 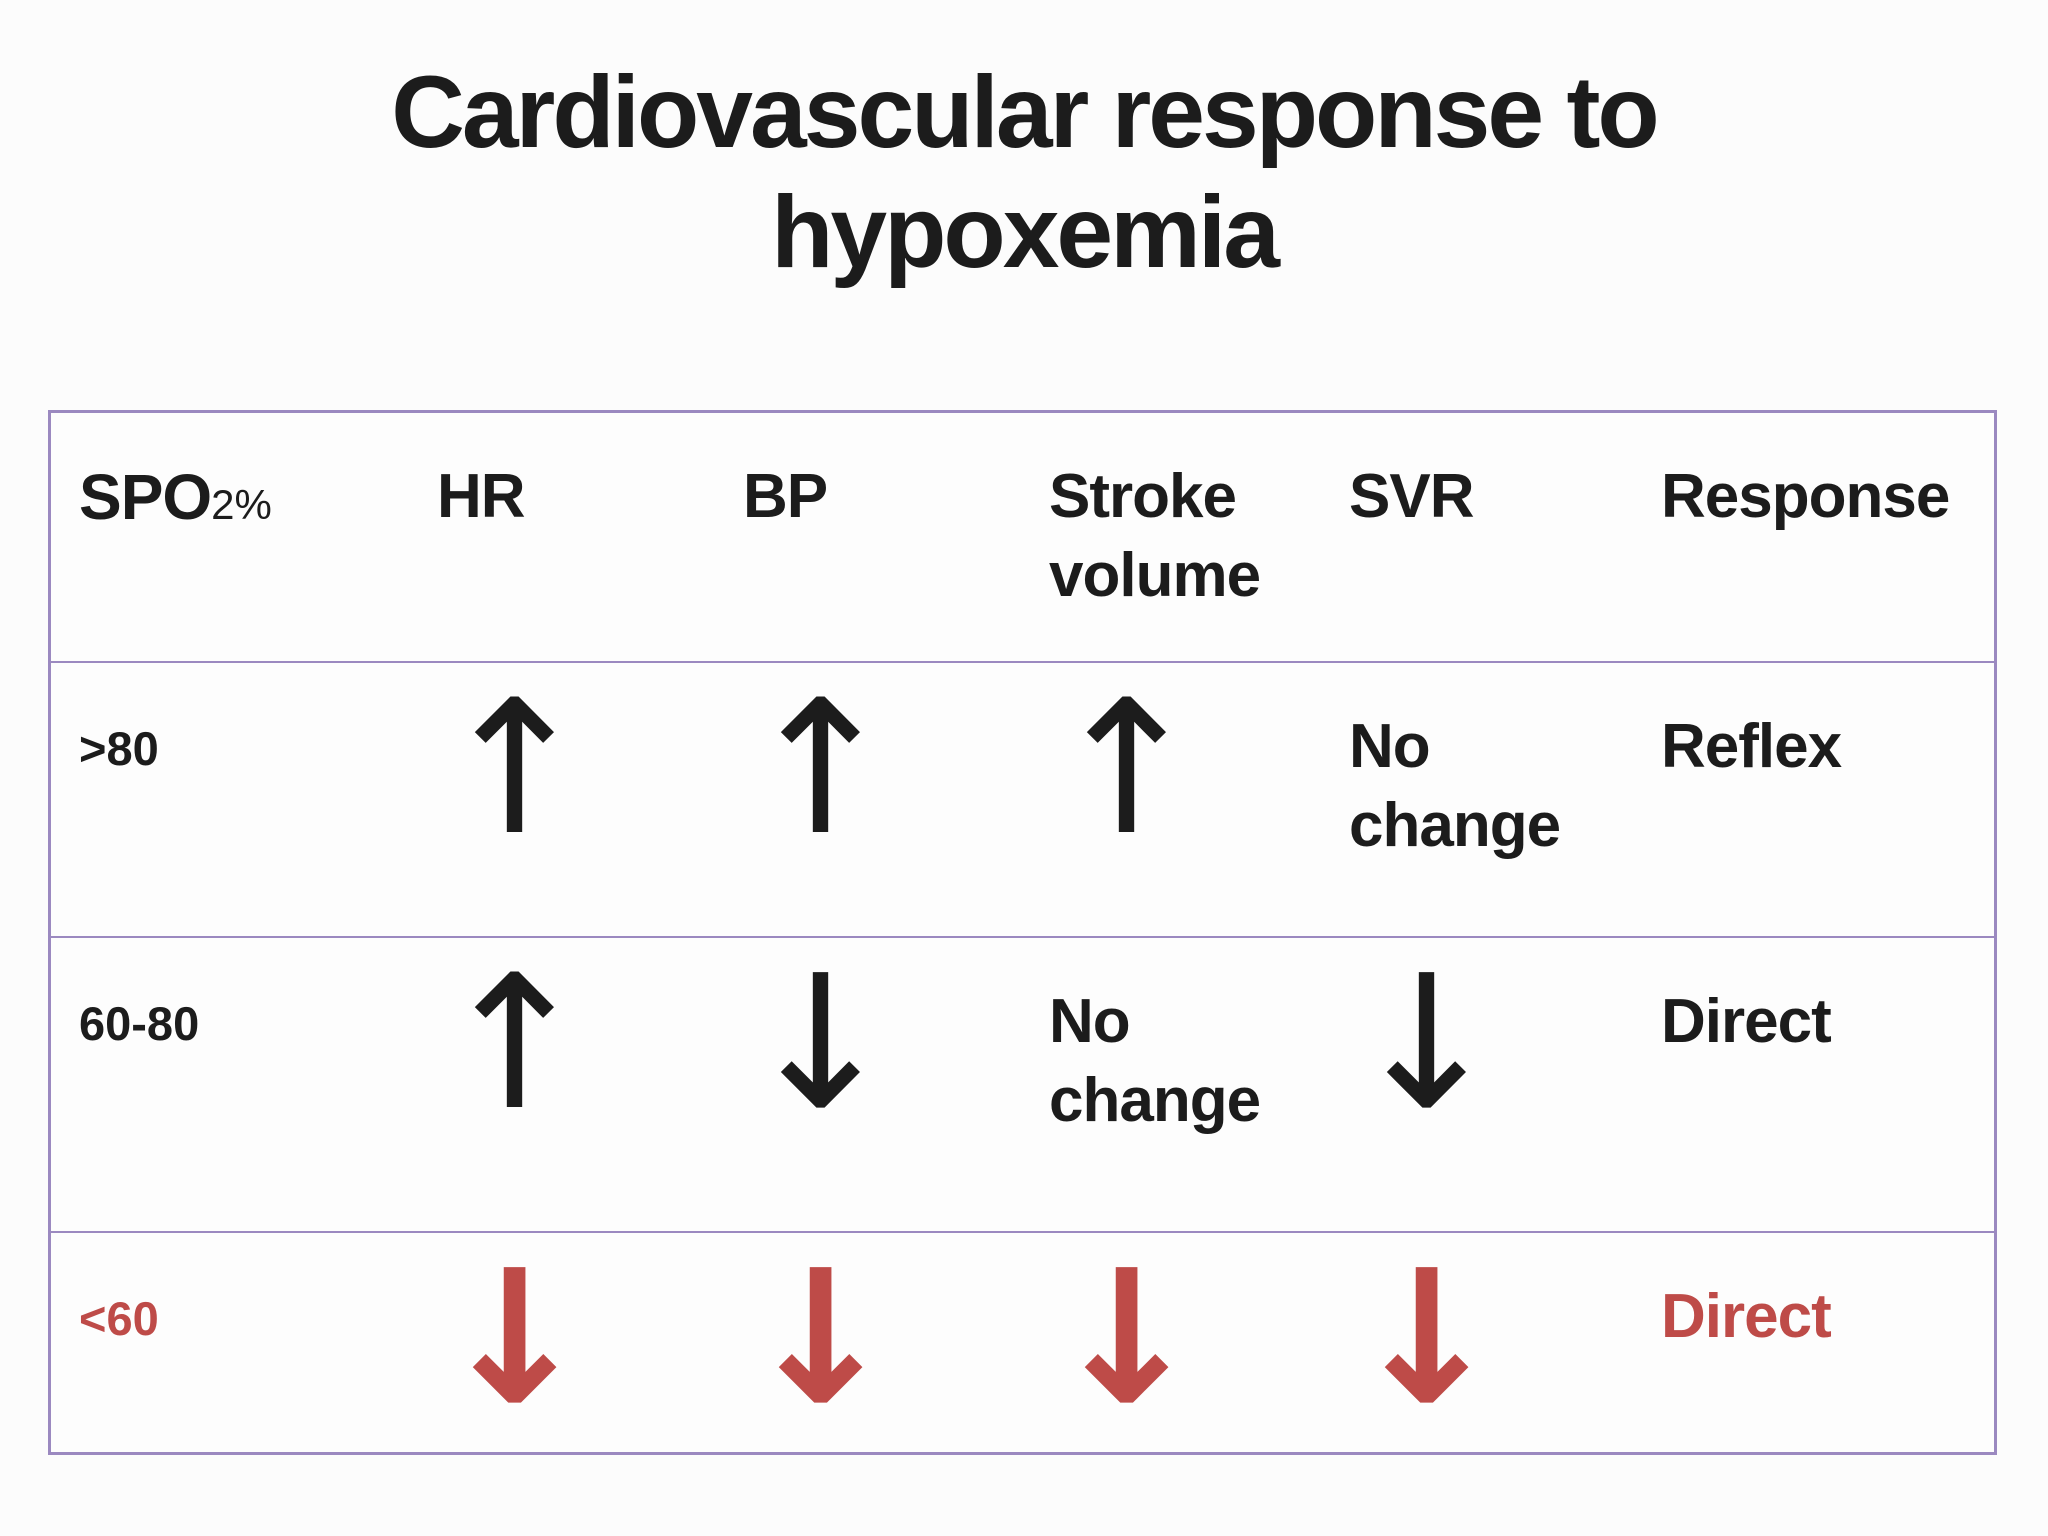 I want to click on row2-response-cell: Direct, so click(x=1813, y=1083).